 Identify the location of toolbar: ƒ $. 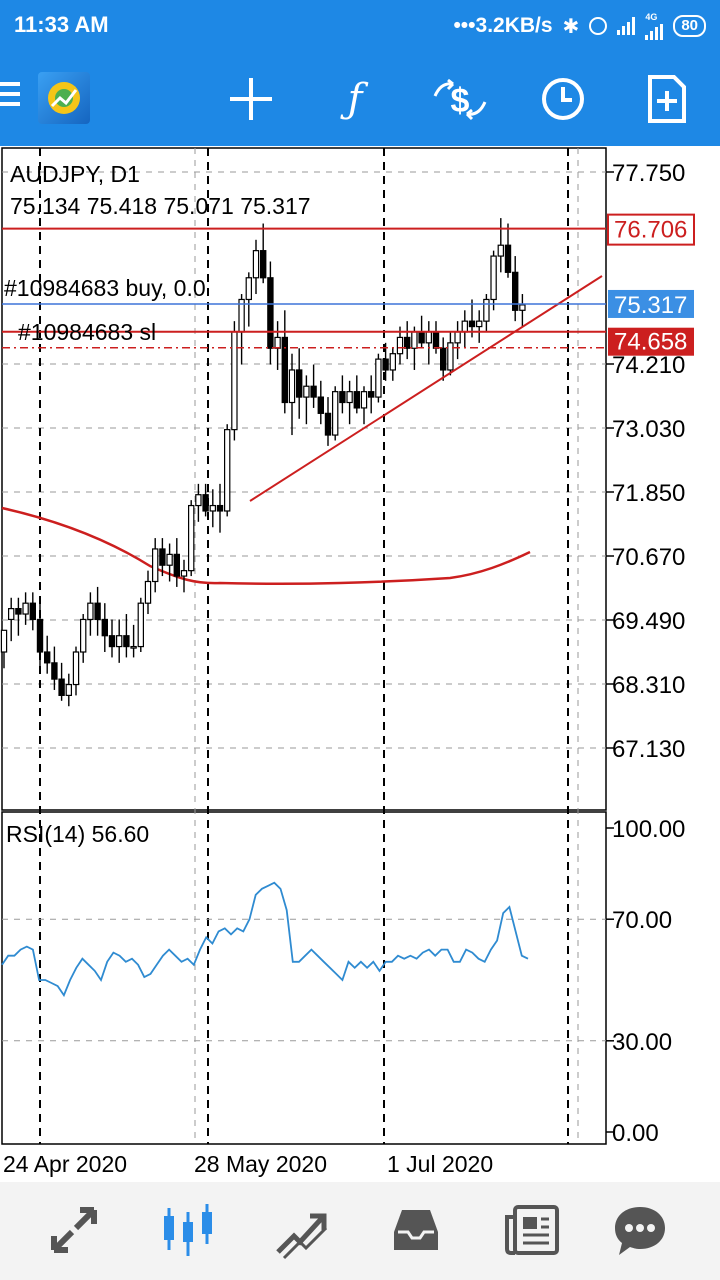
(360, 99).